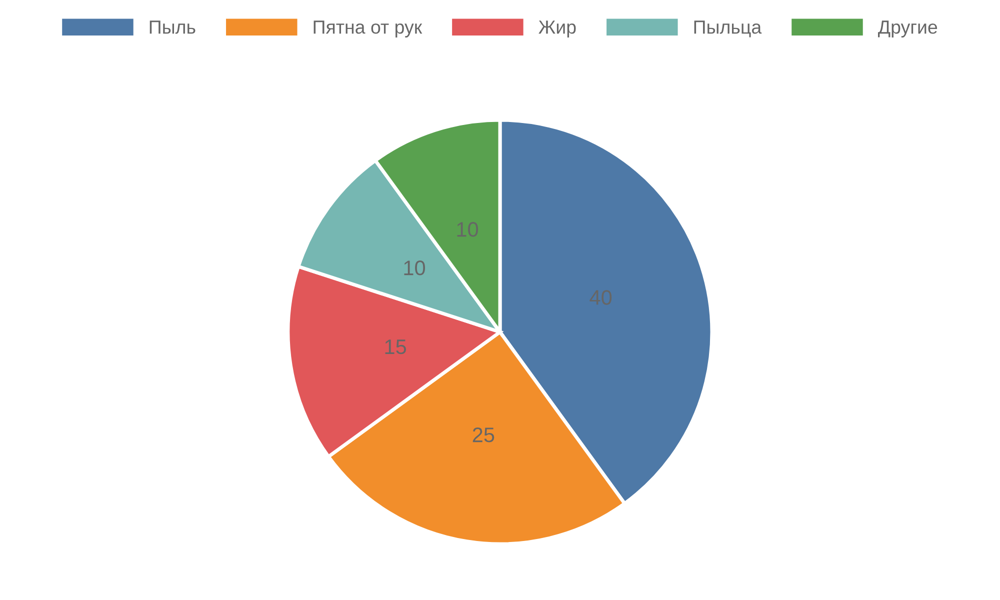  I want to click on legend-label: Жир, so click(557, 29).